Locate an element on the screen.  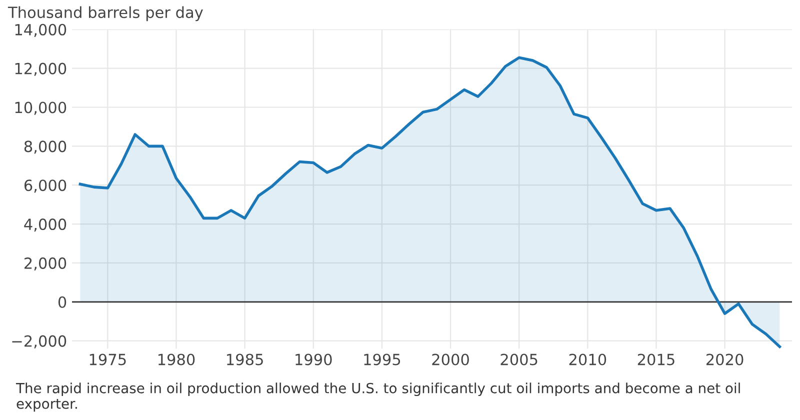
x-tick-label: 2005 is located at coordinates (519, 360).